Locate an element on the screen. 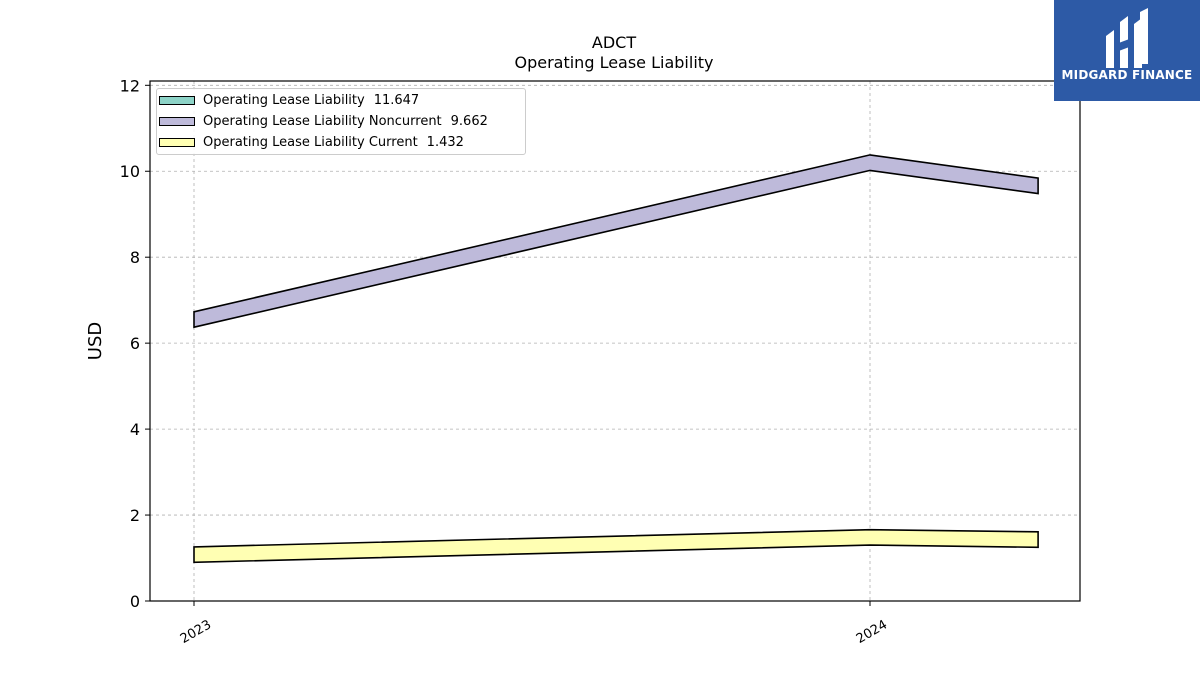 This screenshot has height=675, width=1200. y-tick-label: 4 is located at coordinates (135, 429).